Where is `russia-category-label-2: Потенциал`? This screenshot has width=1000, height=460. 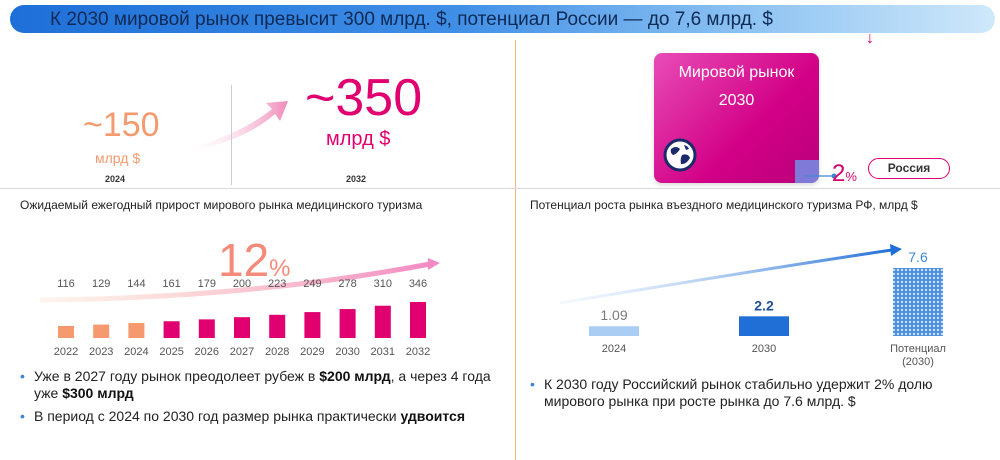
russia-category-label-2: Потенциал is located at coordinates (918, 349).